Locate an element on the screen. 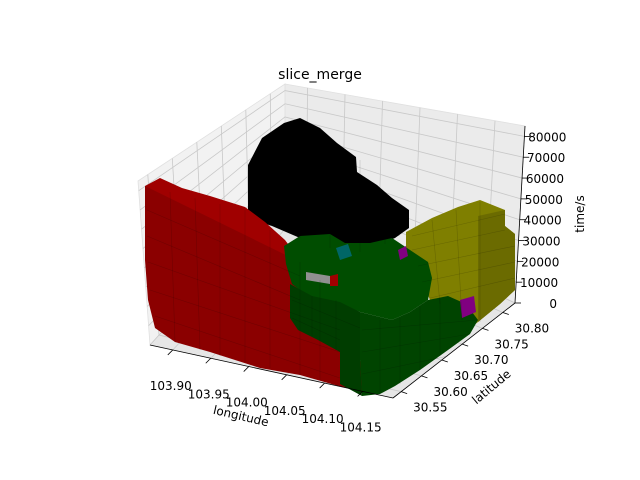  z-tick-label-5: 50000 is located at coordinates (544, 200).